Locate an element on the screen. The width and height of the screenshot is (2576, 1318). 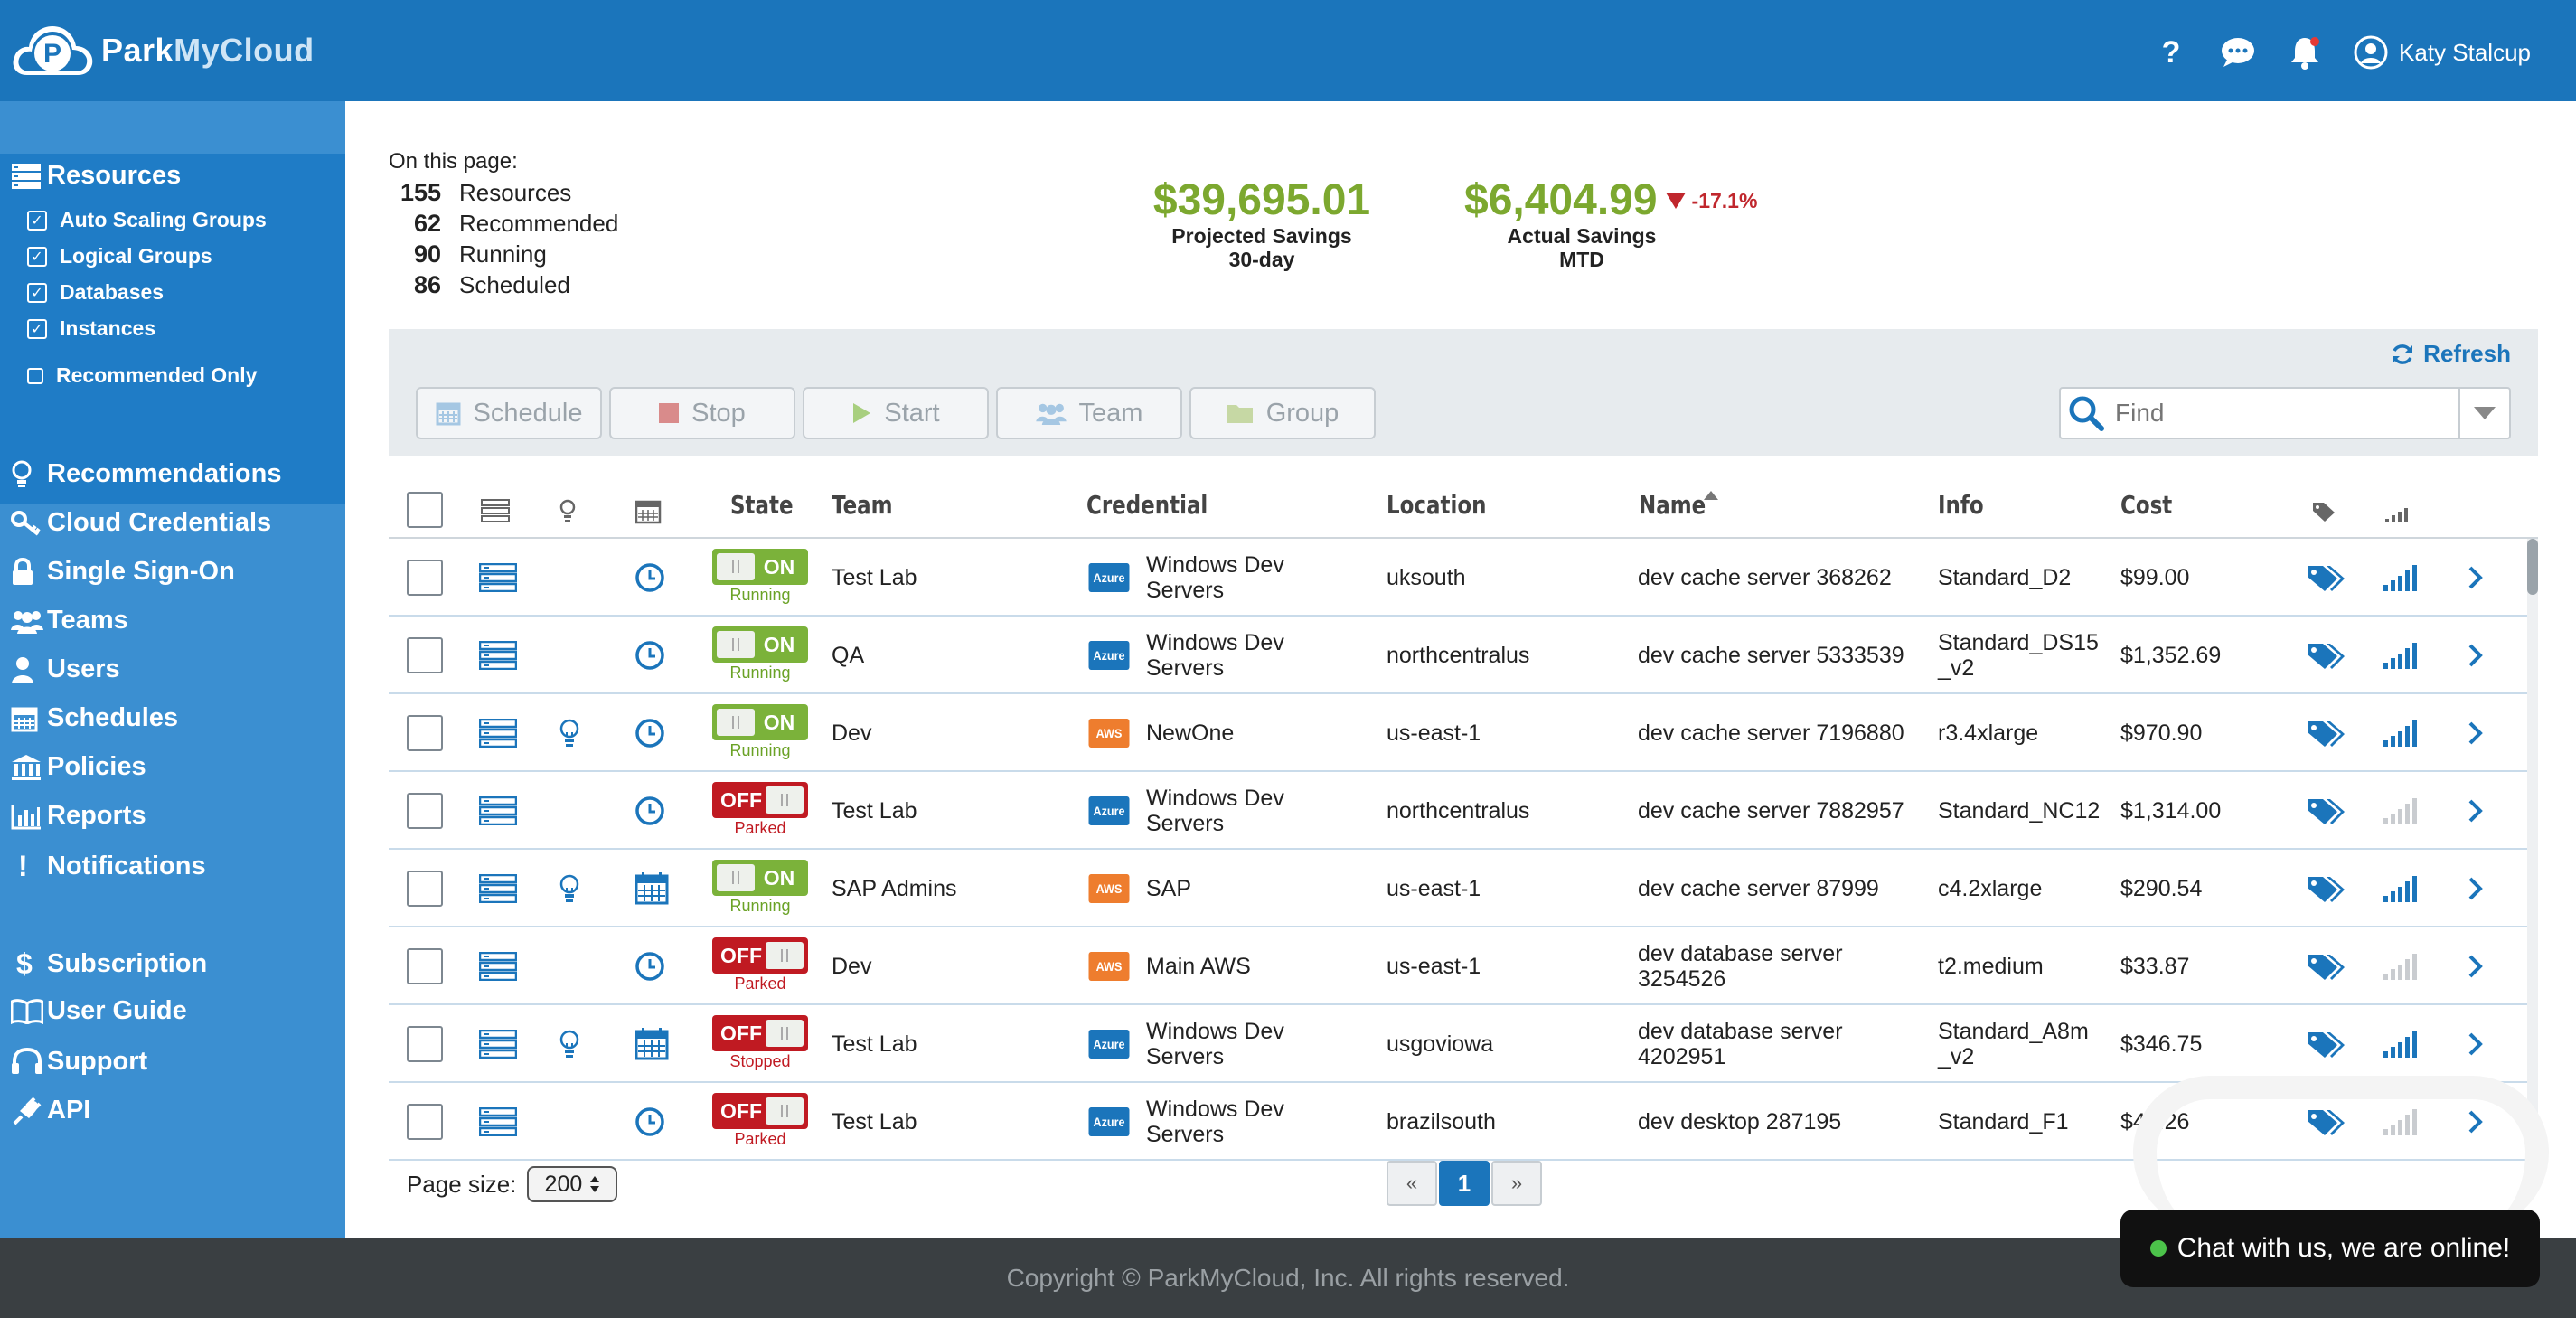
page-size-select: 200 is located at coordinates (573, 1184).